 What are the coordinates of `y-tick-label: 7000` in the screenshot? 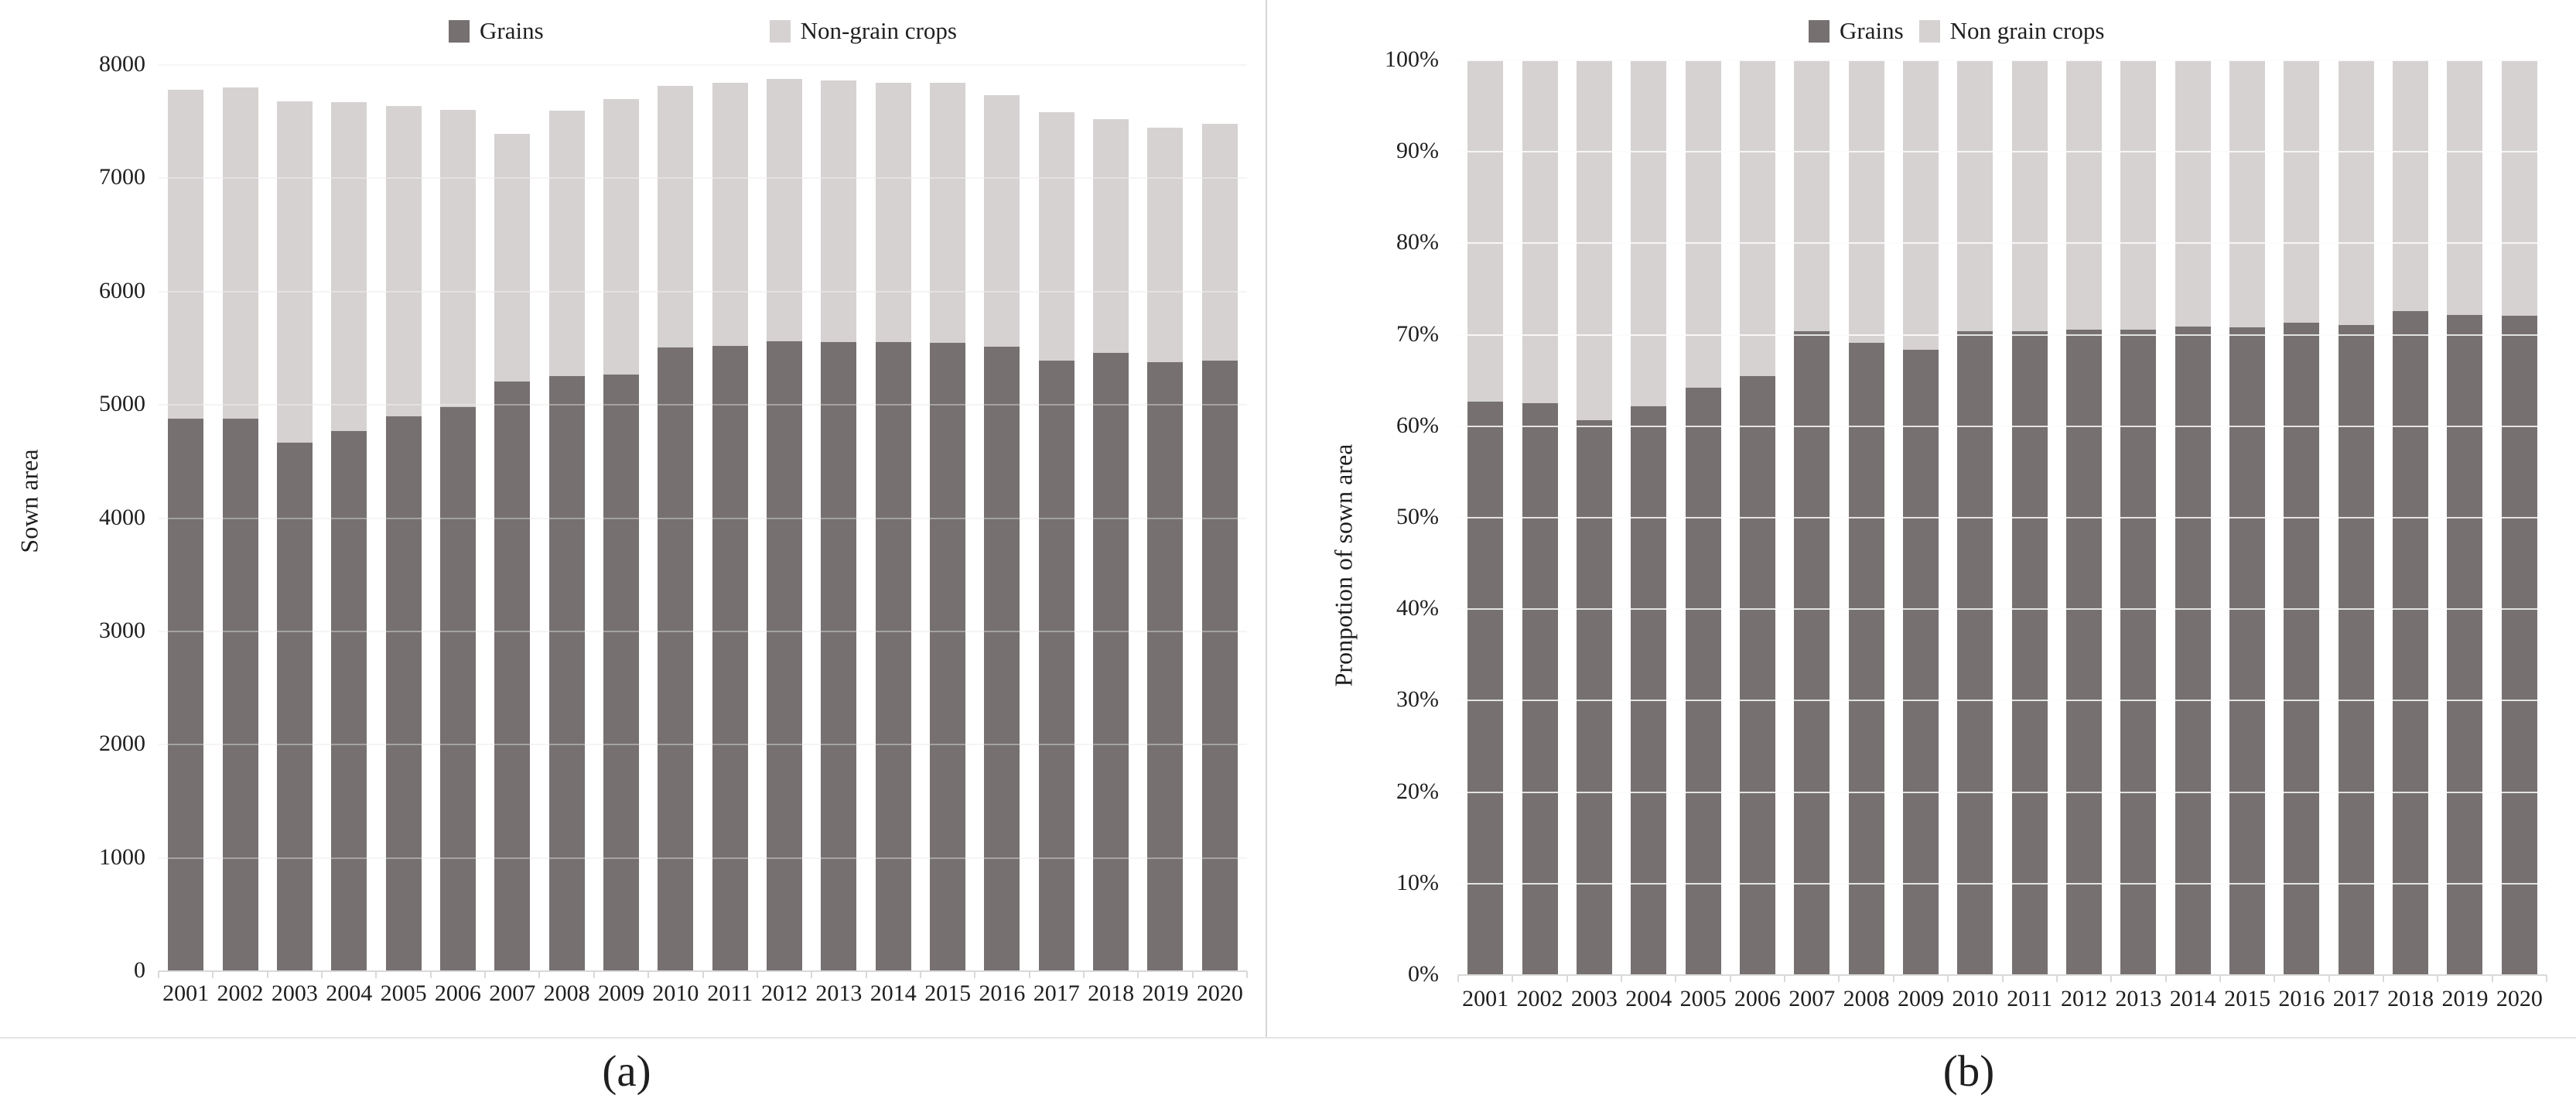 It's located at (122, 177).